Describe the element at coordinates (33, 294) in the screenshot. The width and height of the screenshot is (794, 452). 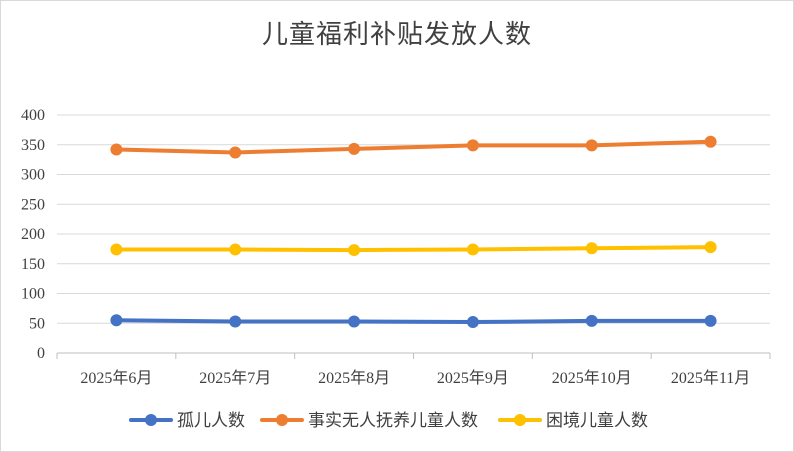
I see `y-tick-label: 100` at that location.